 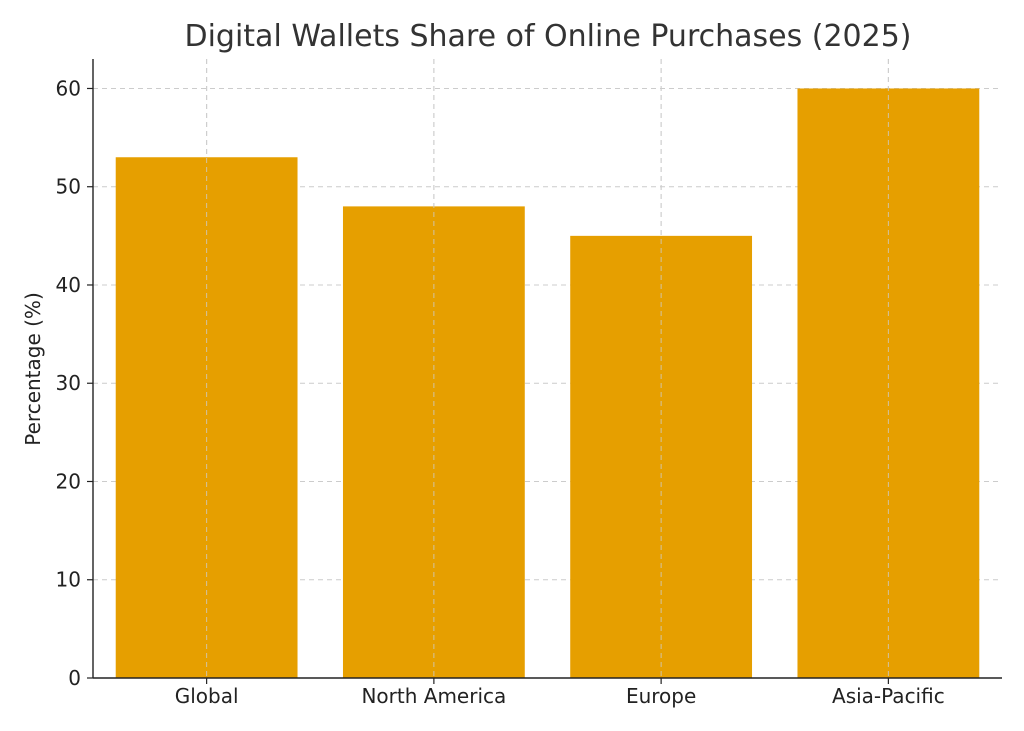 What do you see at coordinates (68, 285) in the screenshot?
I see `y-tick-label: 40` at bounding box center [68, 285].